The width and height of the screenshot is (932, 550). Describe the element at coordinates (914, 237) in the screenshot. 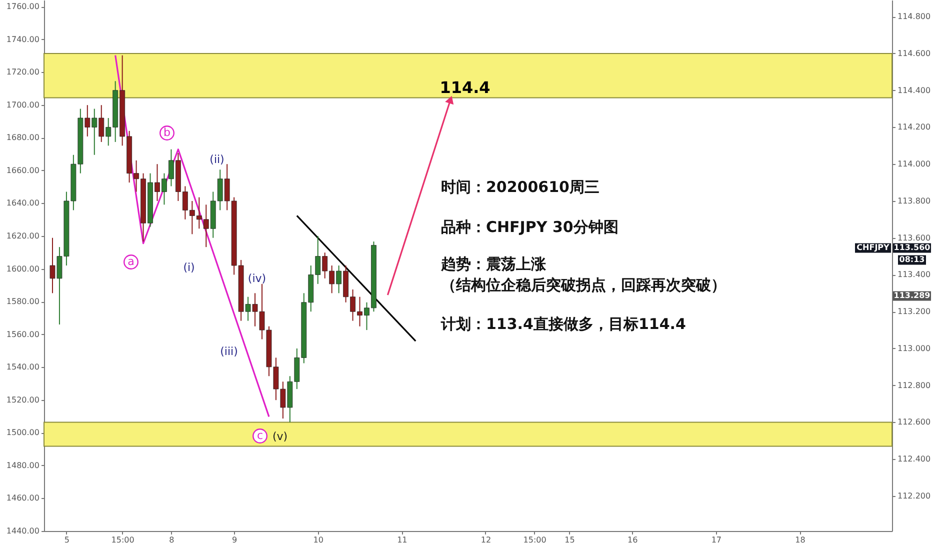

I see `y-tick-label: 113.600` at that location.